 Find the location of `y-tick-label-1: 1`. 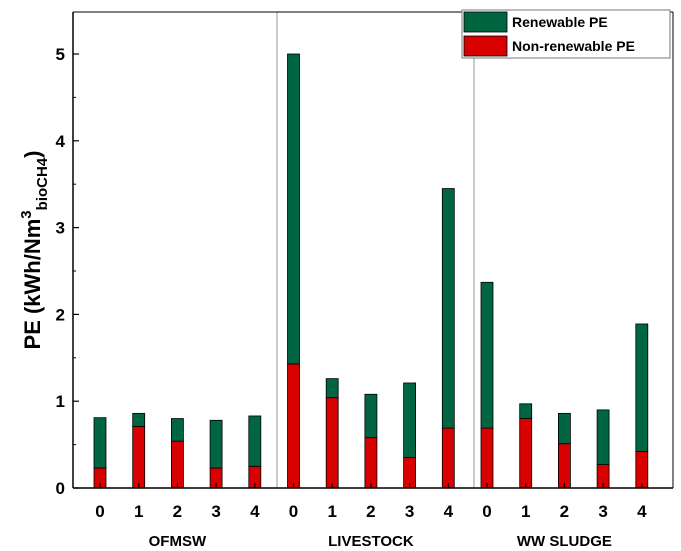

y-tick-label-1: 1 is located at coordinates (60, 401).